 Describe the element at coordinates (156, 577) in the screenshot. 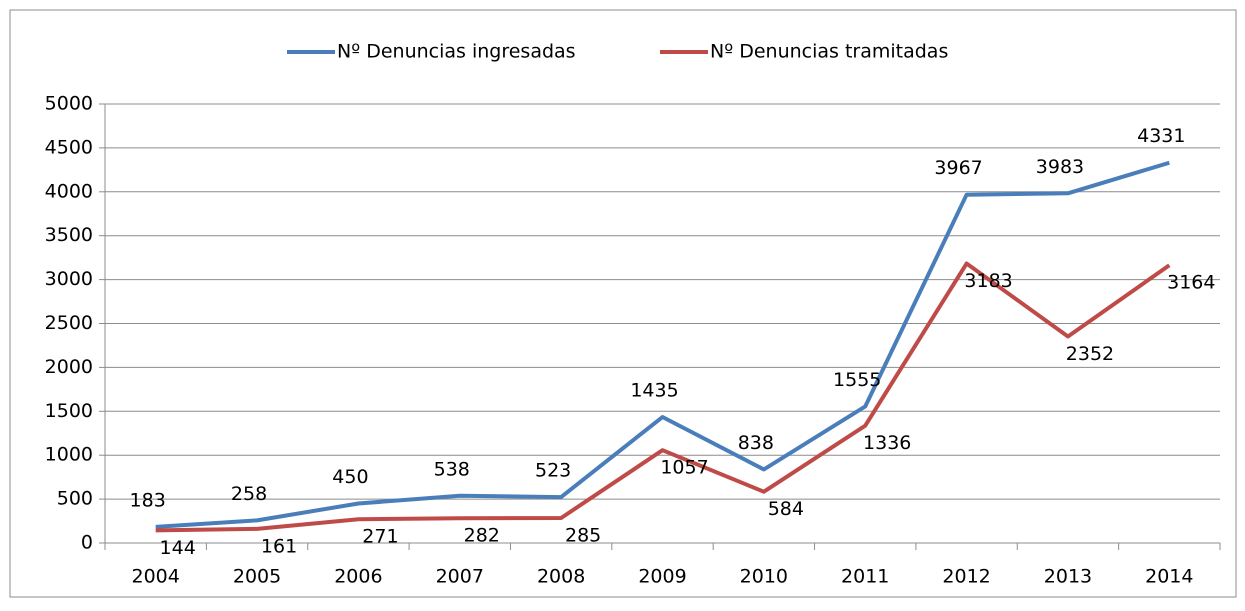

I see `x-tick-label: 2004` at that location.